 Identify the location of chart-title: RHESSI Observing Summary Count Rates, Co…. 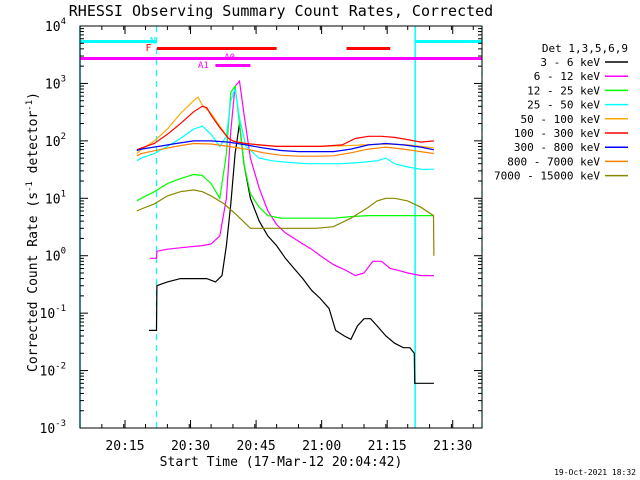
(281, 11).